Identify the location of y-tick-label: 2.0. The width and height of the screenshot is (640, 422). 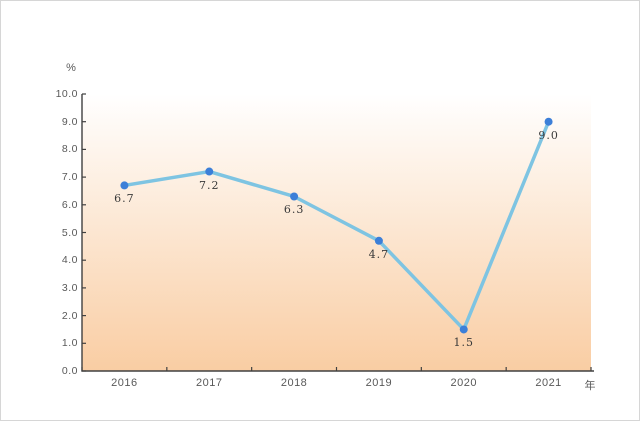
(69, 315).